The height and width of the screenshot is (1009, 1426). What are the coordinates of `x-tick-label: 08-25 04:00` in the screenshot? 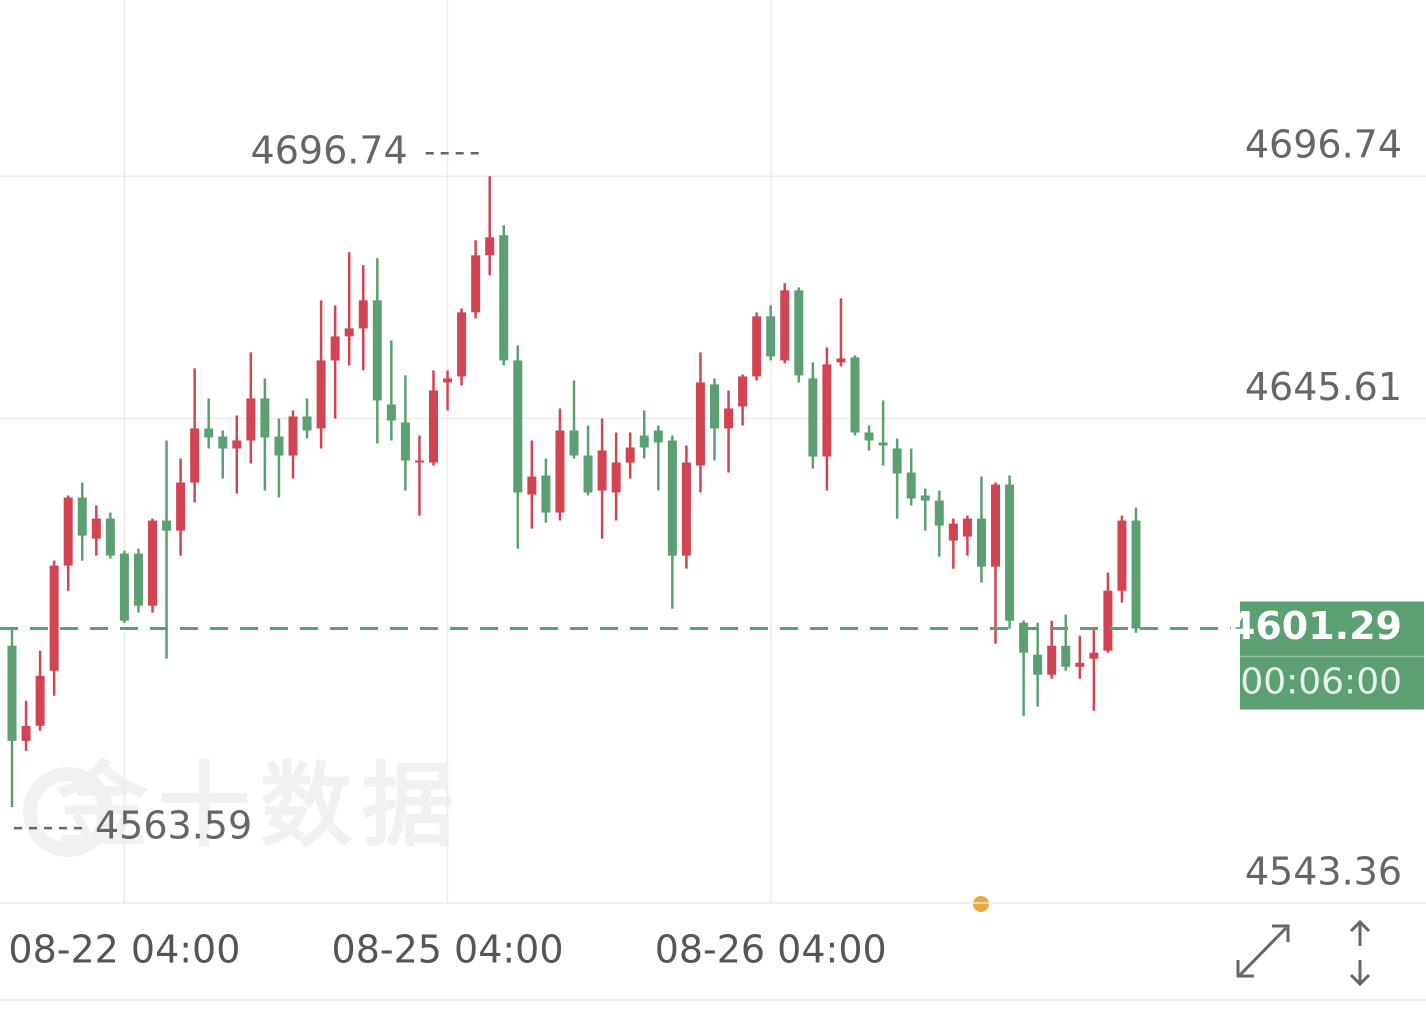 It's located at (448, 950).